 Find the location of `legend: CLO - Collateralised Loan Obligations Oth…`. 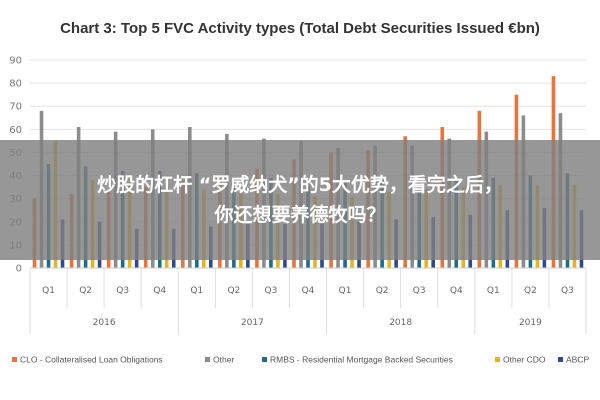

legend: CLO - Collateralised Loan Obligations Oth… is located at coordinates (300, 360).